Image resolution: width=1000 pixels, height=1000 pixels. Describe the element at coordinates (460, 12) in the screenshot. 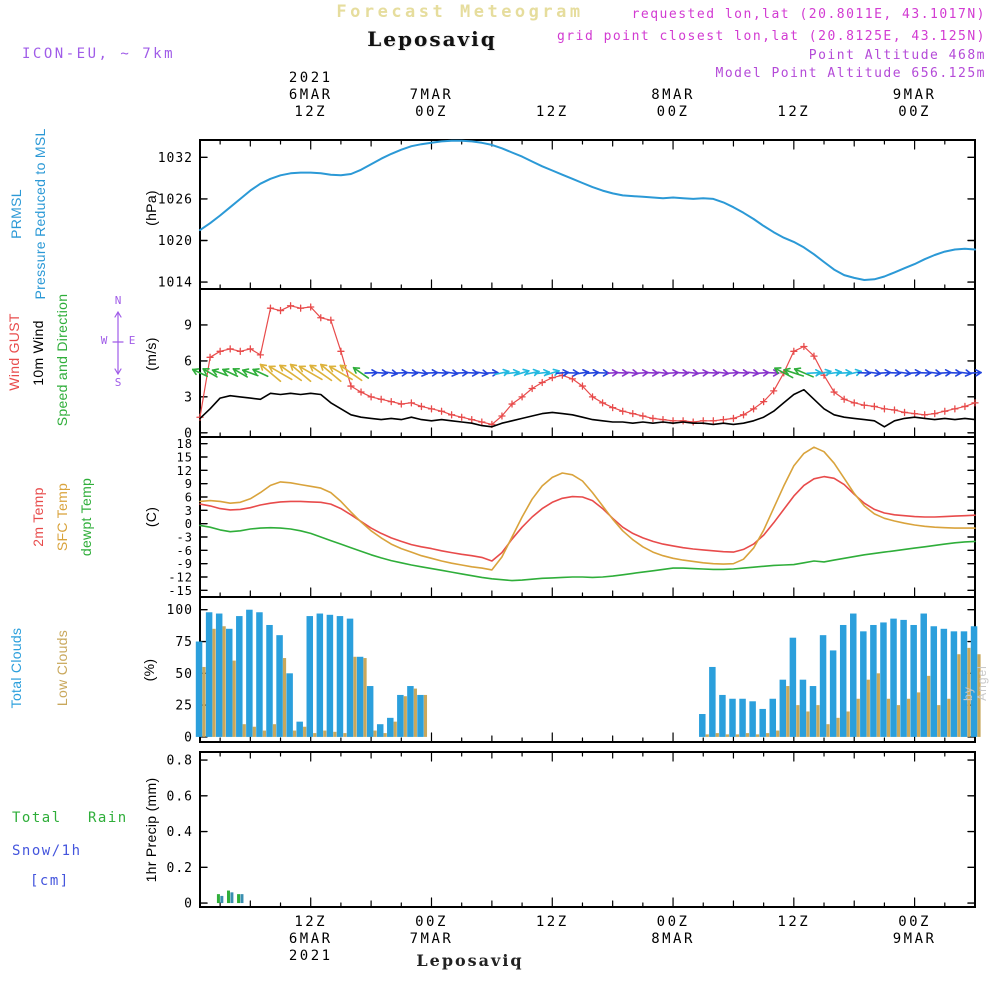

I see `page-title: Forecast Meteogram` at that location.